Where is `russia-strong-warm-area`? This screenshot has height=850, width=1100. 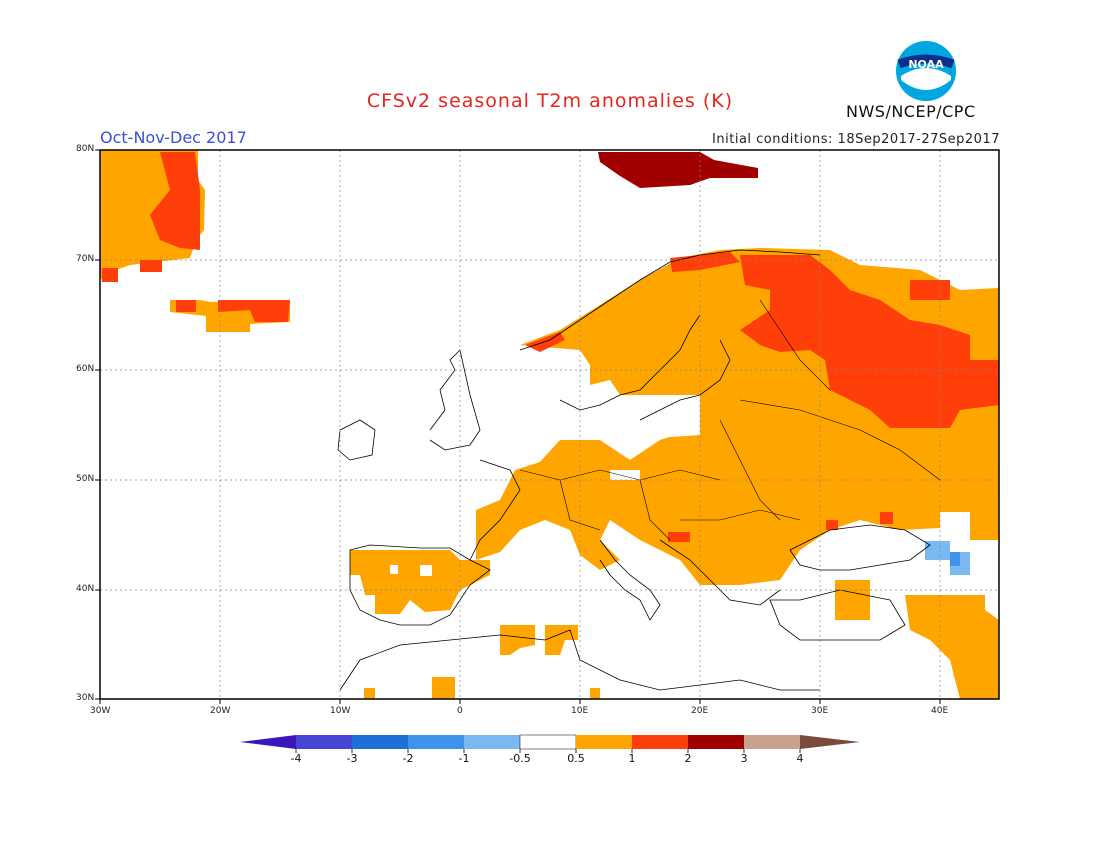 russia-strong-warm-area is located at coordinates (869, 341).